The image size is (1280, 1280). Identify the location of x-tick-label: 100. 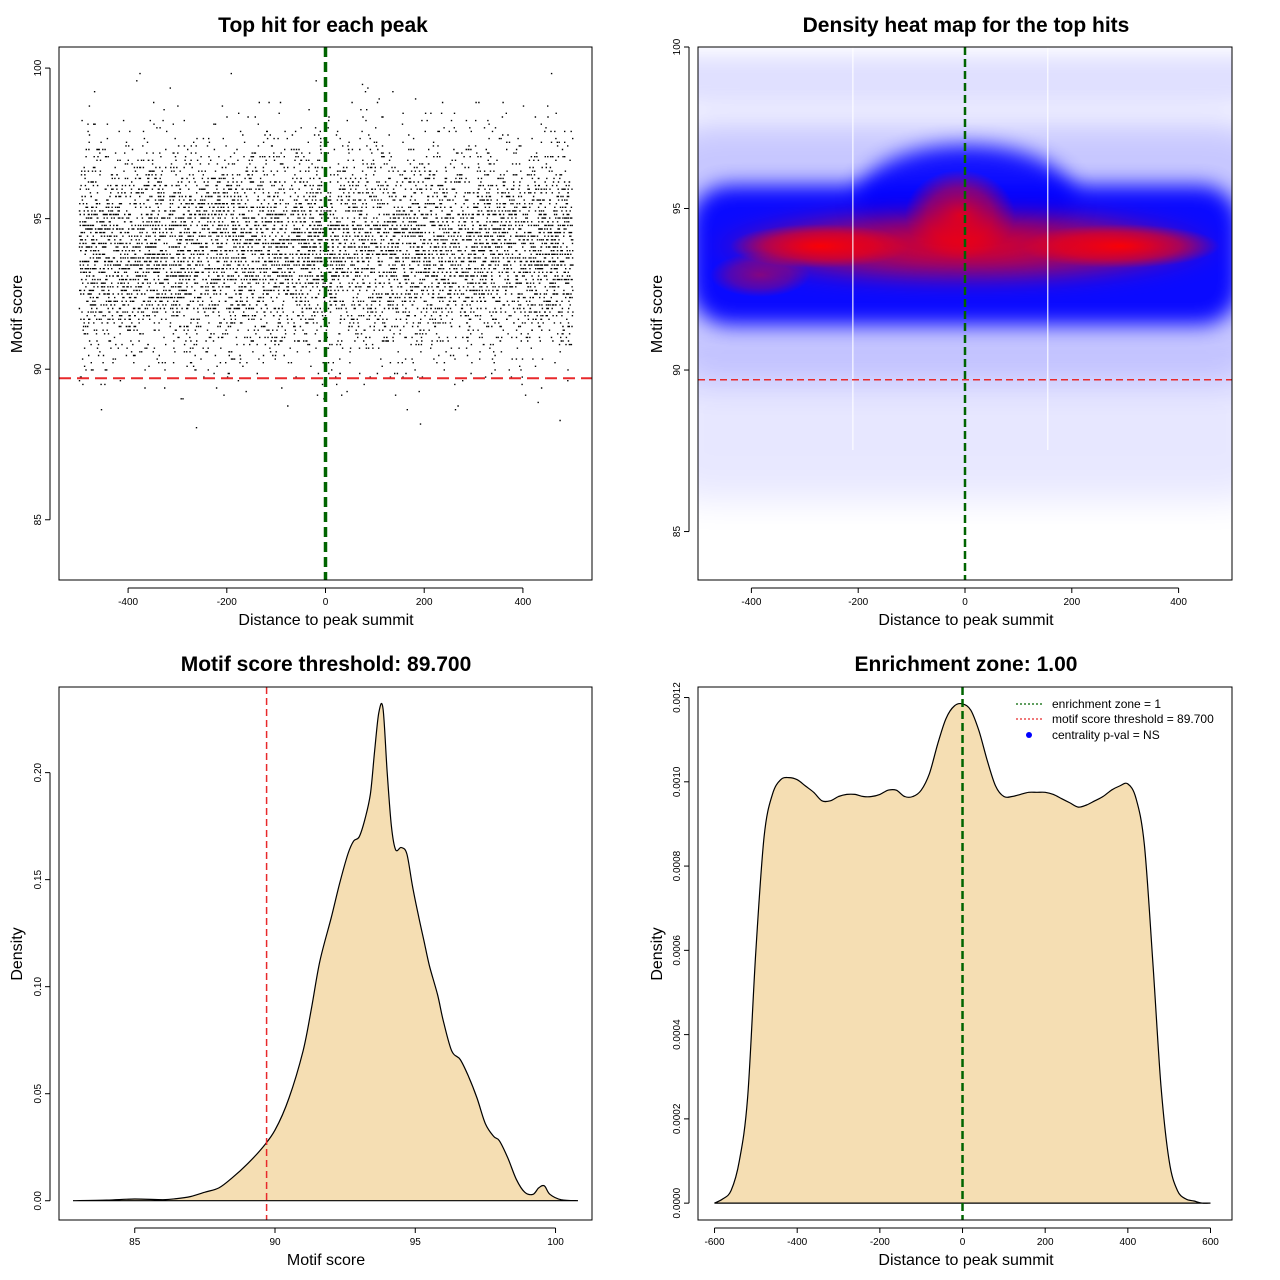
(555, 1242).